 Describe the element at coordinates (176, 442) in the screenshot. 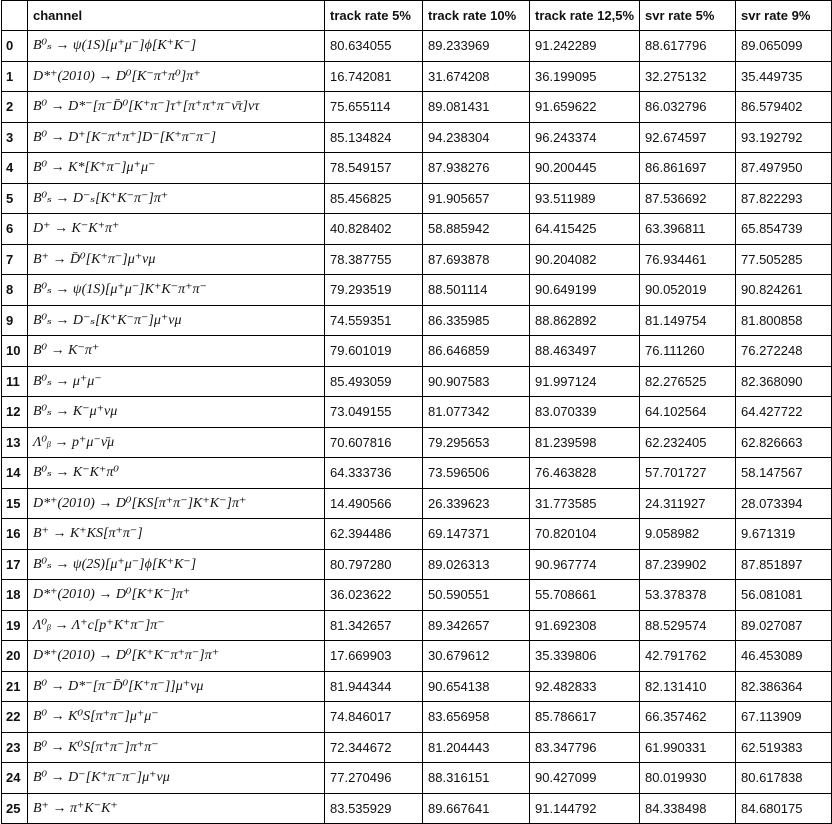

I see `channel-cell: Λ⁰ᵦ → p⁺μ⁻ν̄μ` at that location.